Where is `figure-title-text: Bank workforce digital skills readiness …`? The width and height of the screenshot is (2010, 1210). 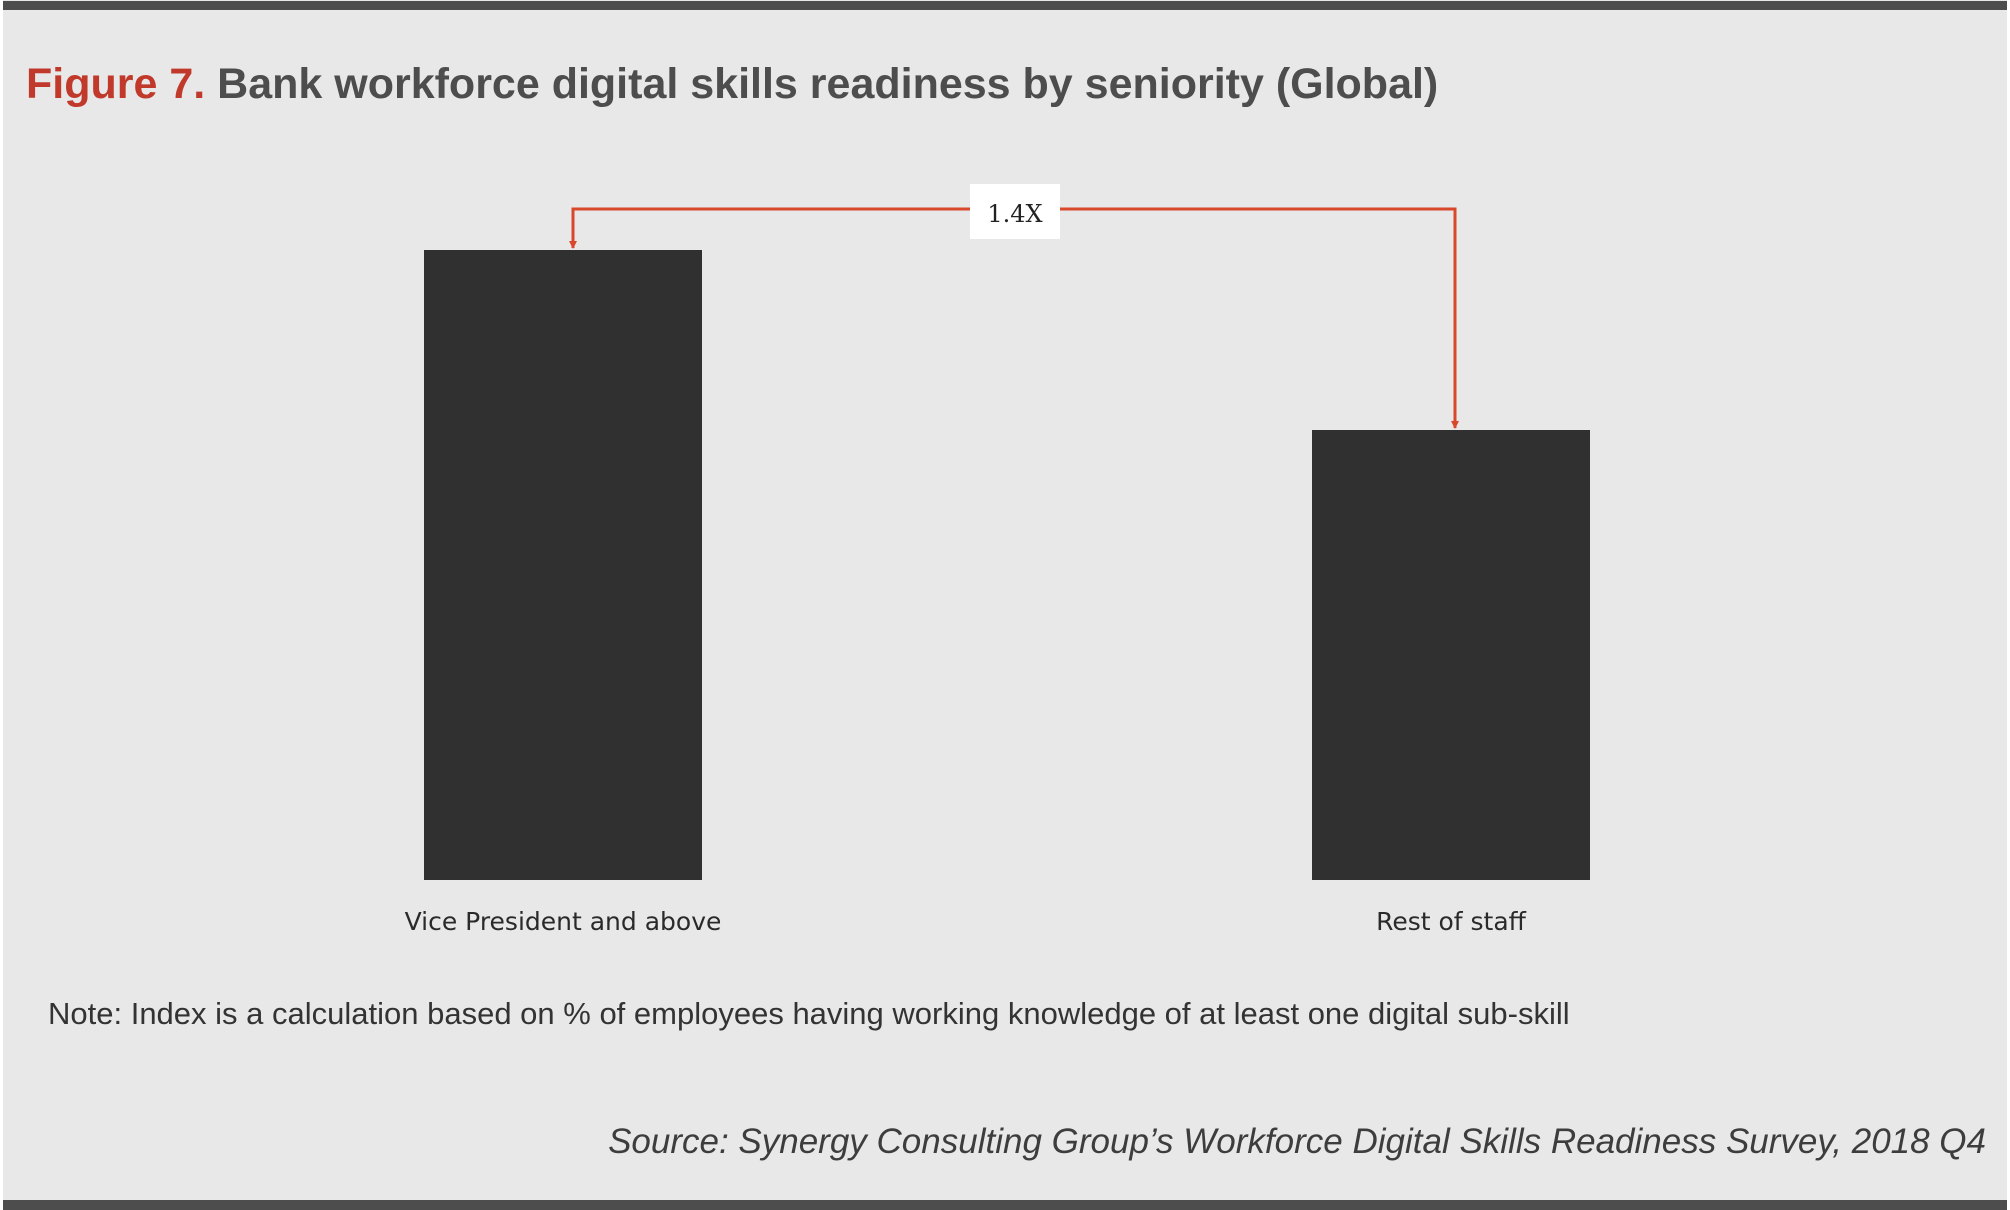 figure-title-text: Bank workforce digital skills readiness … is located at coordinates (828, 84).